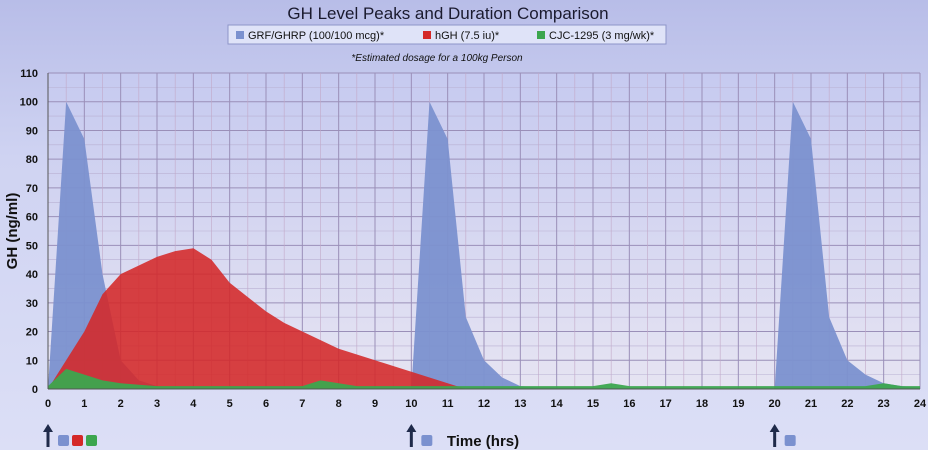 The width and height of the screenshot is (928, 450). Describe the element at coordinates (483, 441) in the screenshot. I see `x-axis-title: Time (hrs)` at that location.